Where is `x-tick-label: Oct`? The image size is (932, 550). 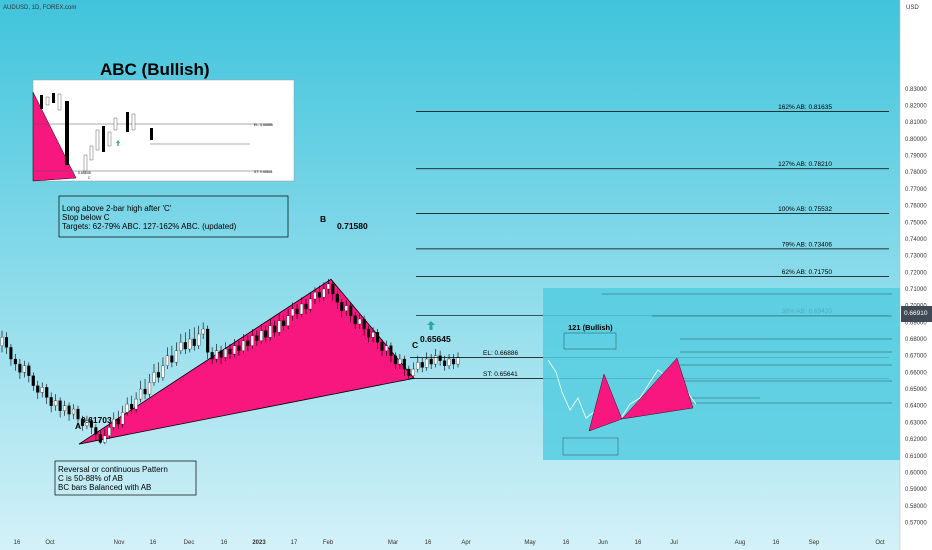
x-tick-label: Oct is located at coordinates (50, 543).